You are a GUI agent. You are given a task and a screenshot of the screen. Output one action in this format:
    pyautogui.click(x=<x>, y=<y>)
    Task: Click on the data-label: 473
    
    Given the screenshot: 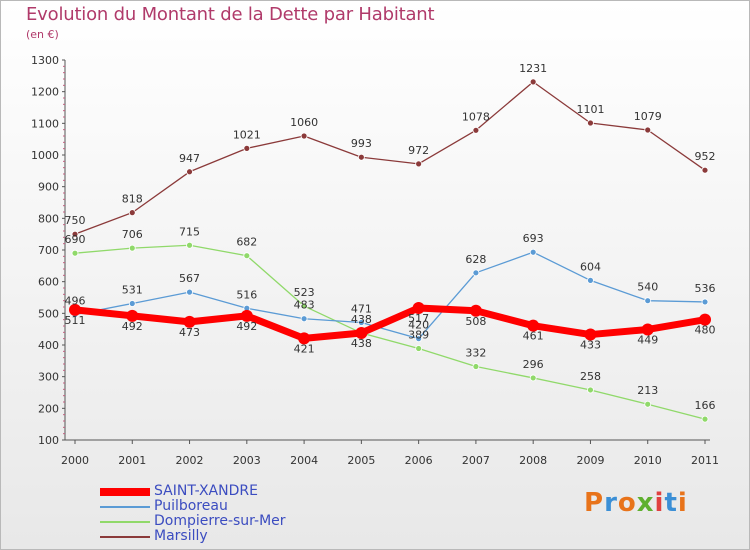 What is the action you would take?
    pyautogui.click(x=189, y=332)
    